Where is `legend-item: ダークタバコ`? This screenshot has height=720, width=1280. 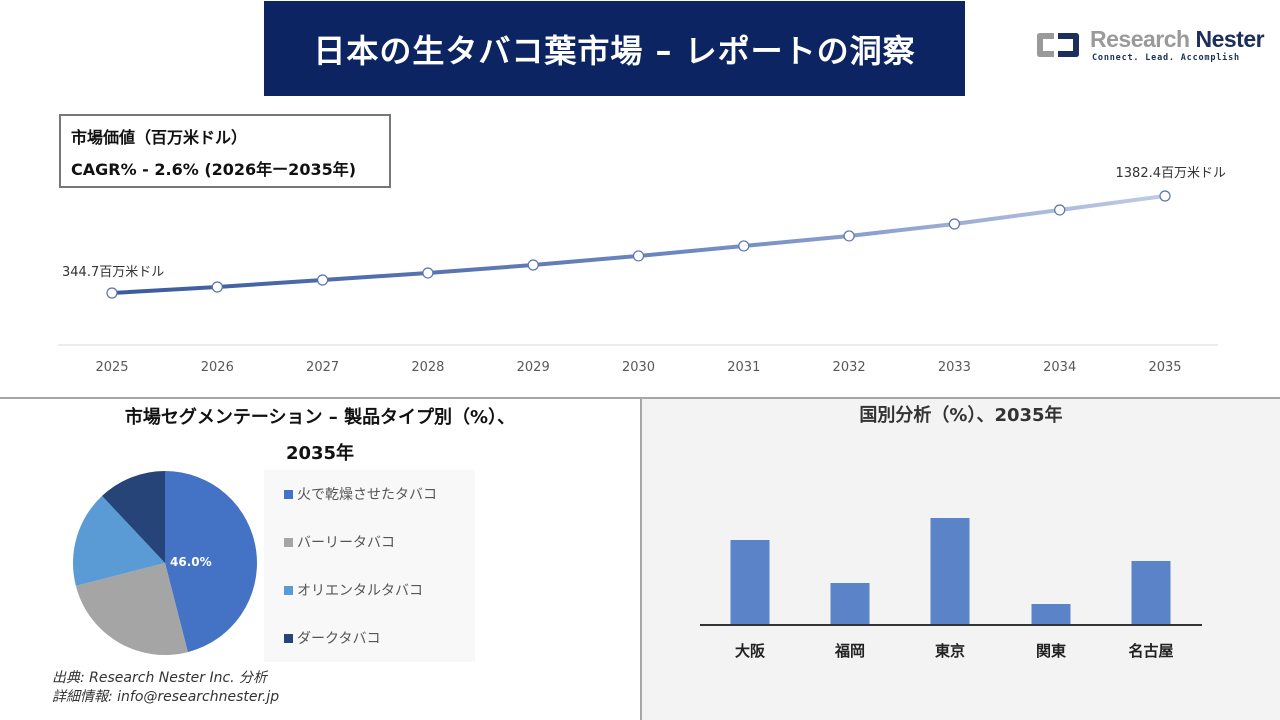
legend-item: ダークタバコ is located at coordinates (332, 638).